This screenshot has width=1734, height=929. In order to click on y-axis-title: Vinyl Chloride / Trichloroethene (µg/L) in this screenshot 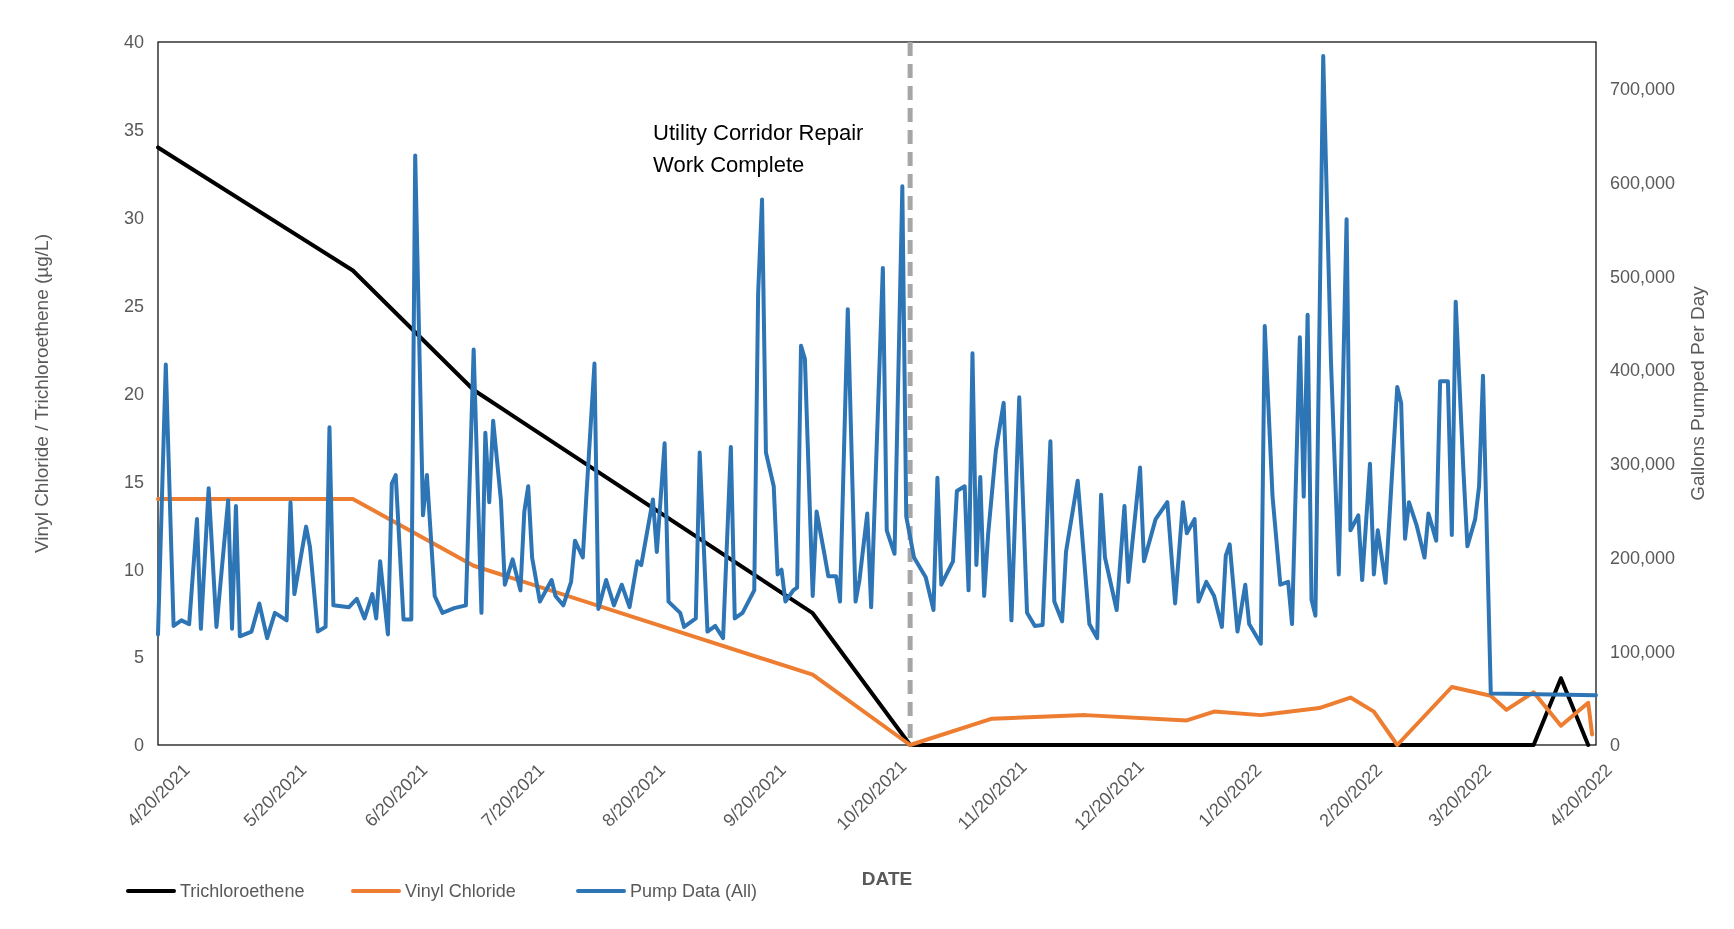, I will do `click(41, 393)`.